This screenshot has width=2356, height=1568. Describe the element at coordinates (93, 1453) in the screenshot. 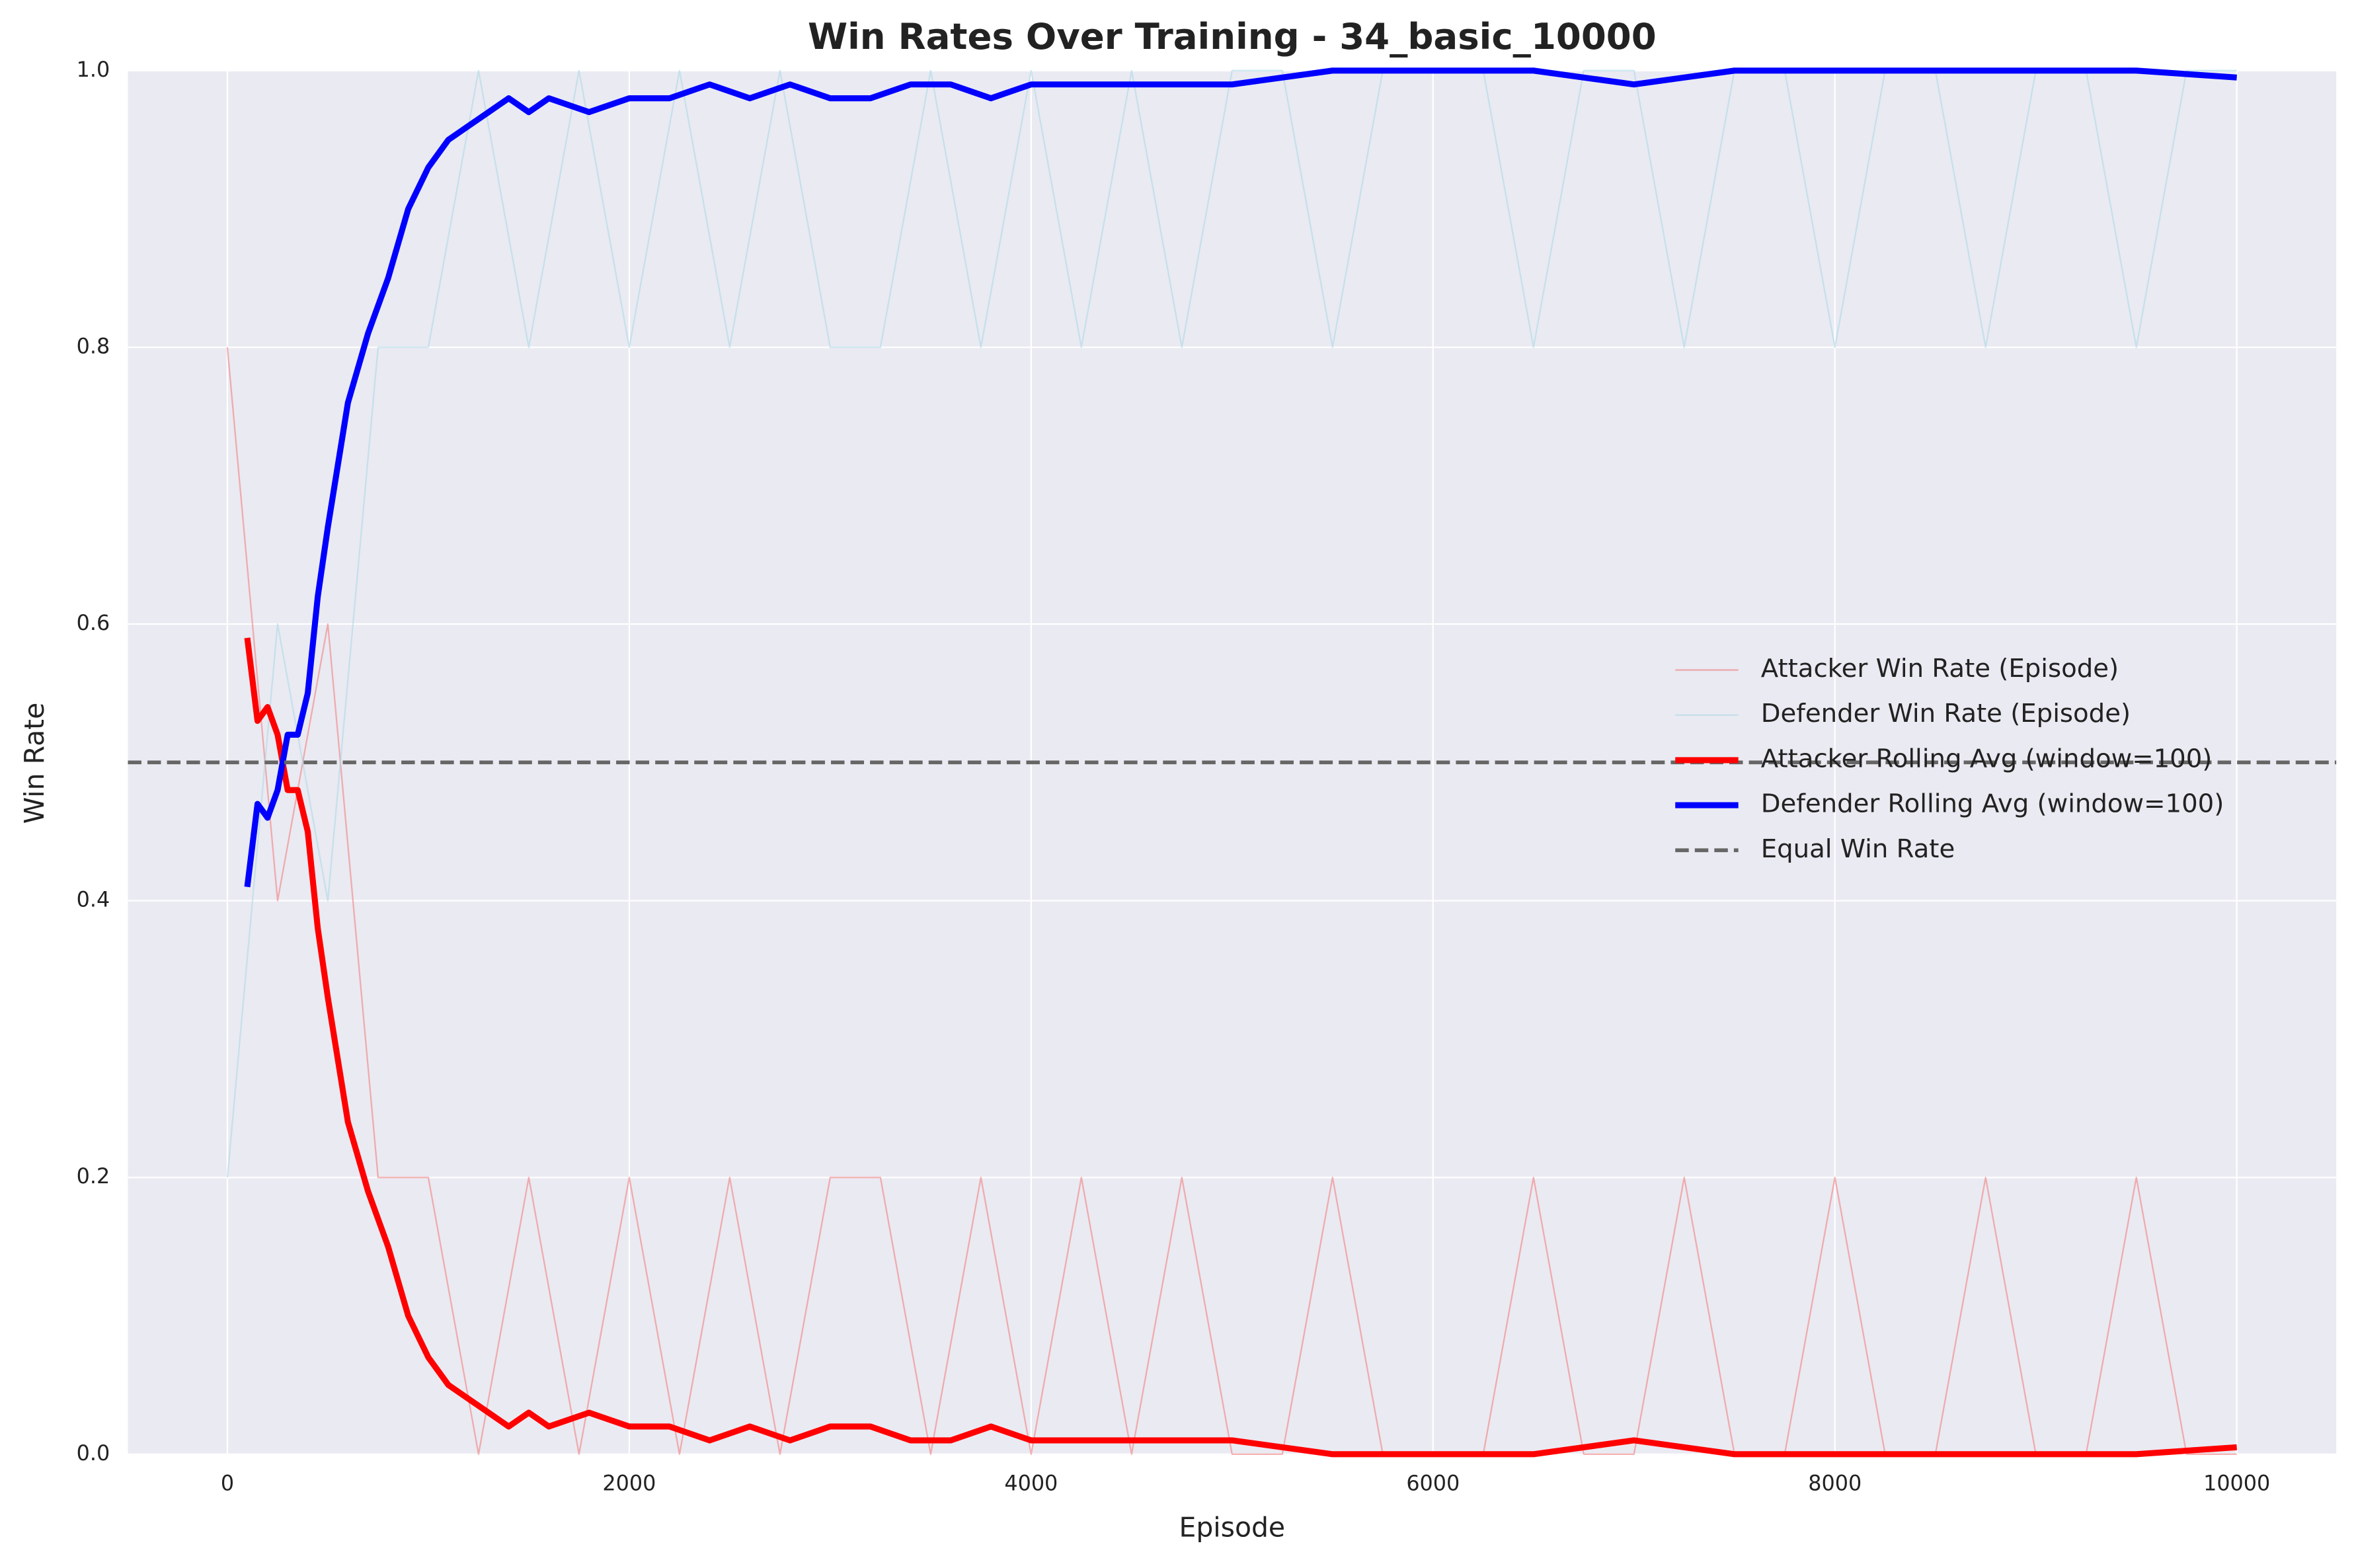

I see `y-tick-label: 0.0` at that location.